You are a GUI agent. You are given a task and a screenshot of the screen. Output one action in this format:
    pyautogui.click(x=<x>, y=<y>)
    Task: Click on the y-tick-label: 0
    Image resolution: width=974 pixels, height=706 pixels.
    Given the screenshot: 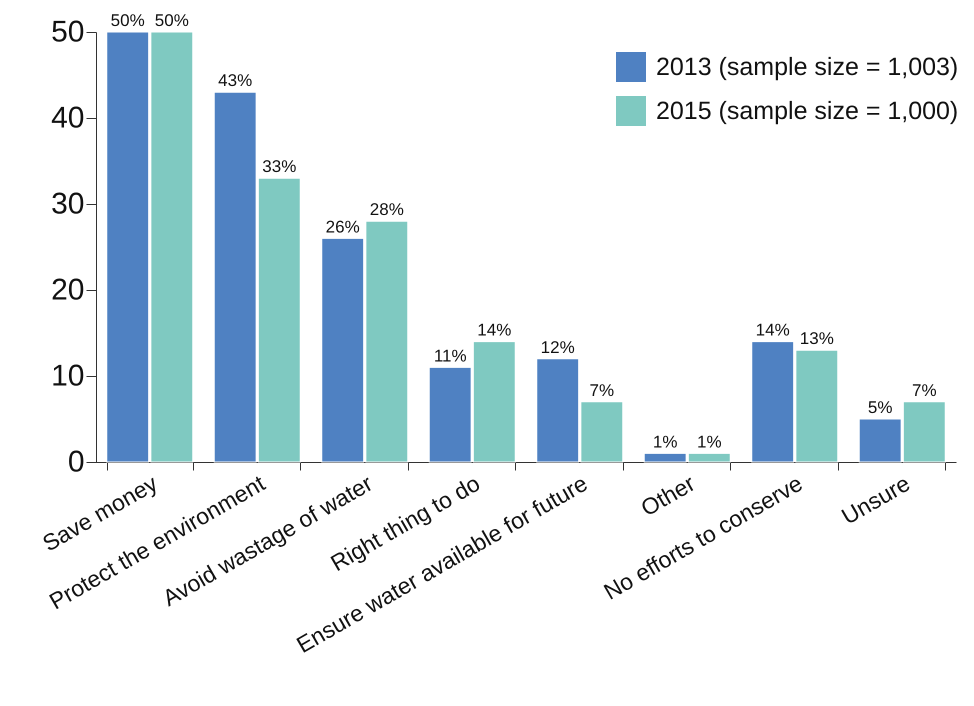 What is the action you would take?
    pyautogui.click(x=76, y=462)
    